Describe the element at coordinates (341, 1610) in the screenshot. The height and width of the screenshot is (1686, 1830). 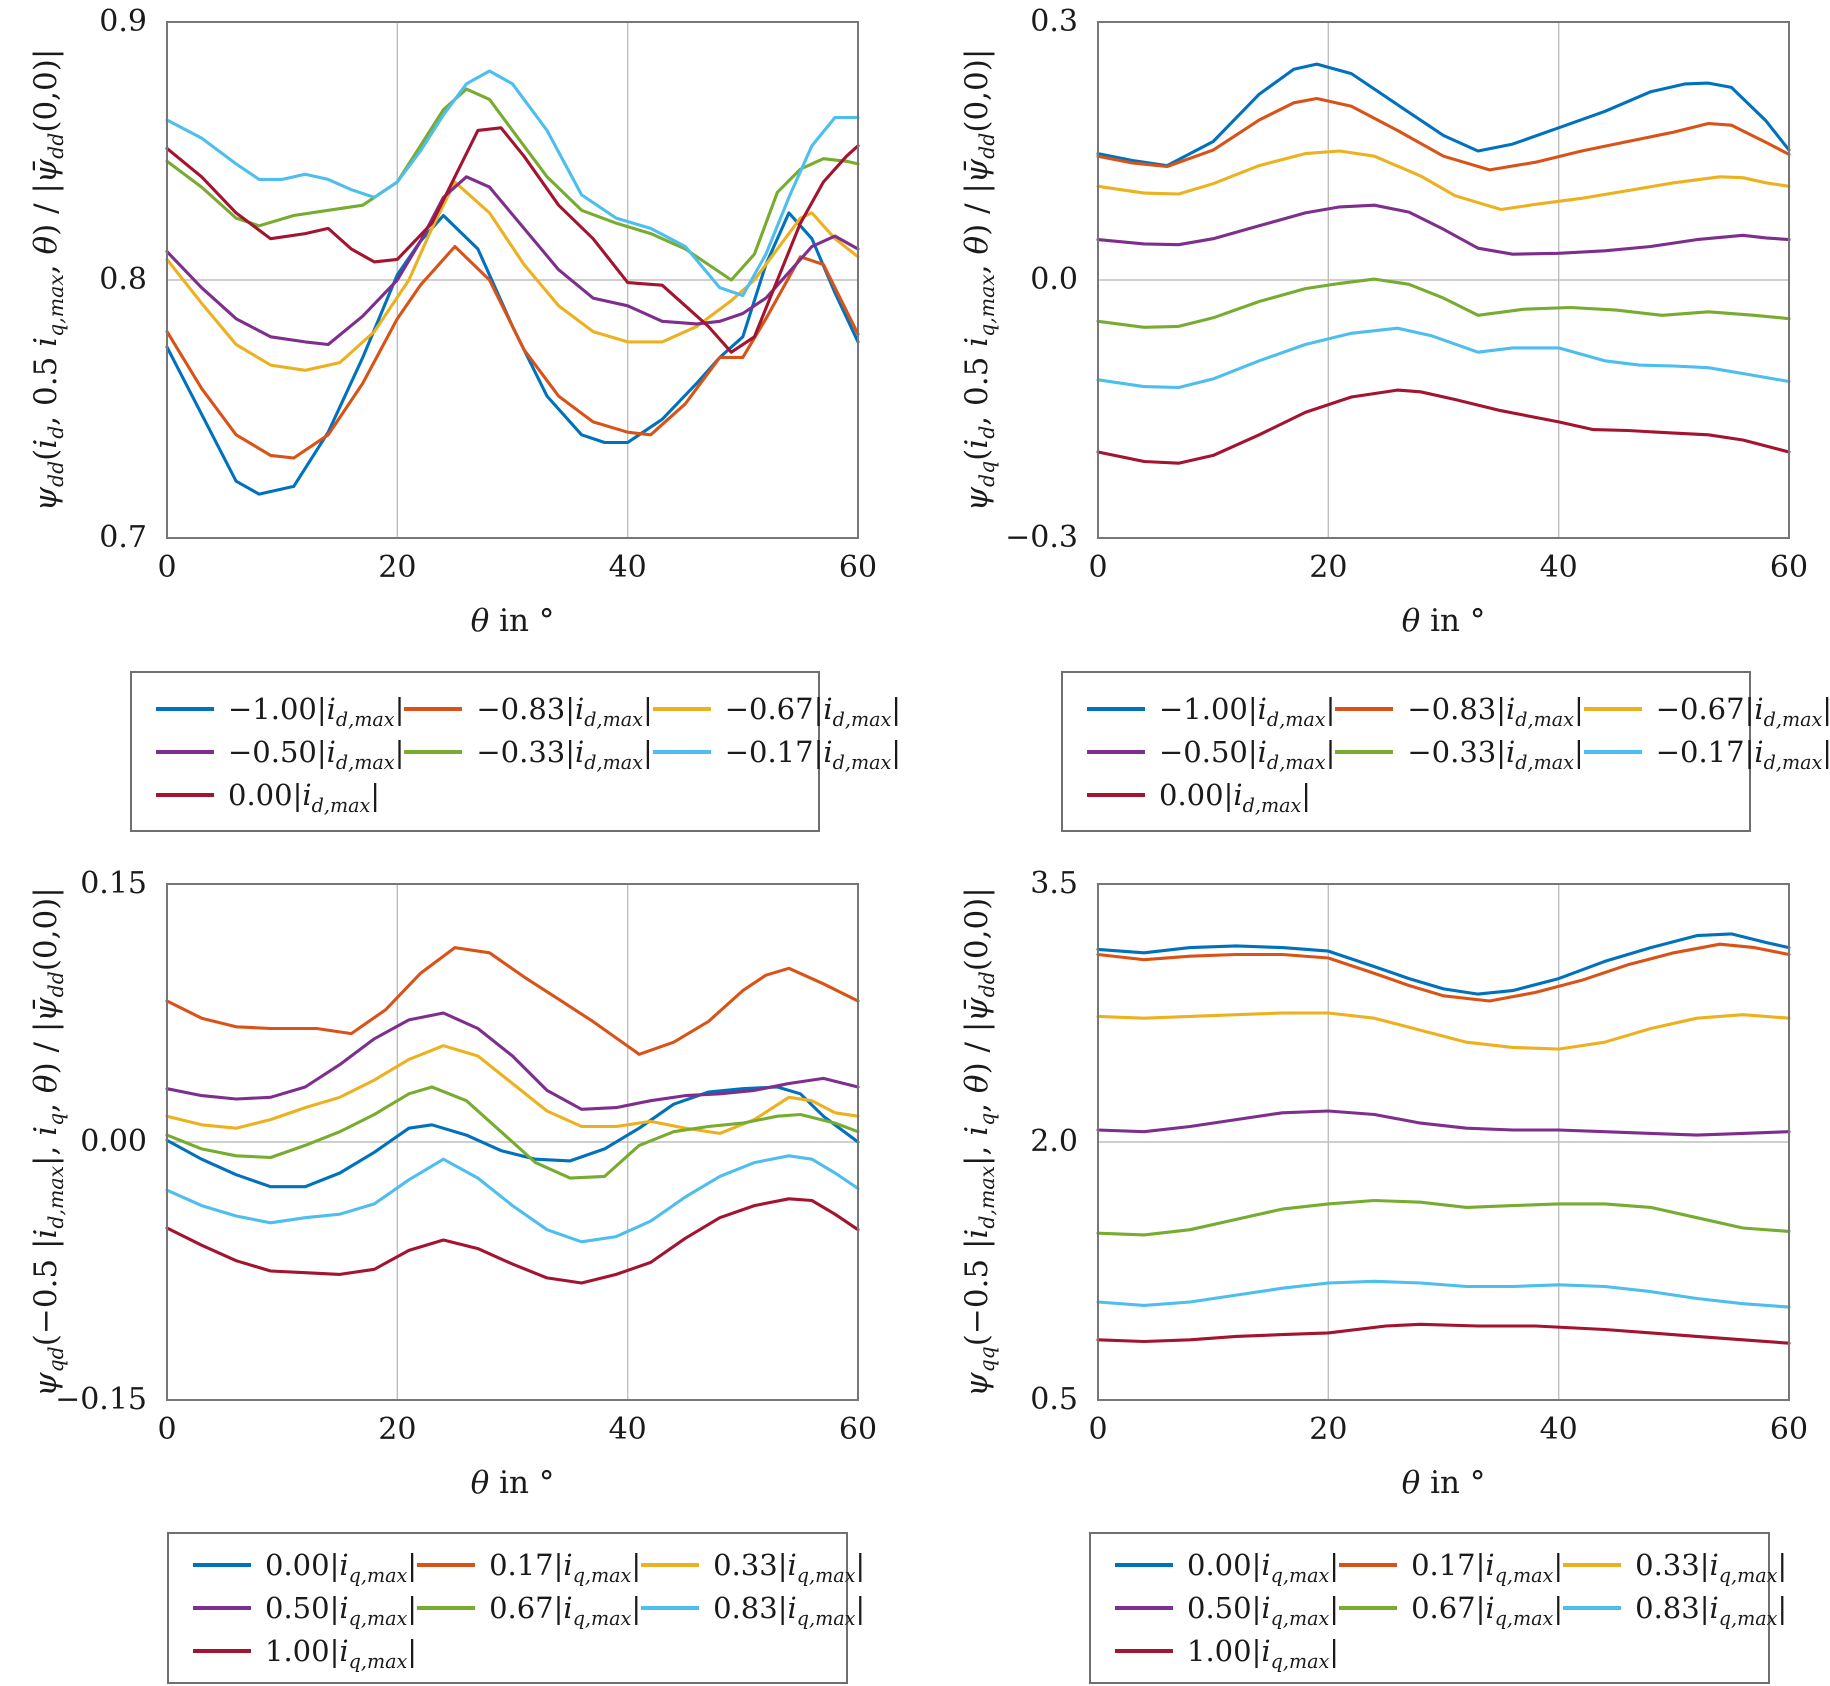
I see `legend-item-label: 0.50|iq,max|` at that location.